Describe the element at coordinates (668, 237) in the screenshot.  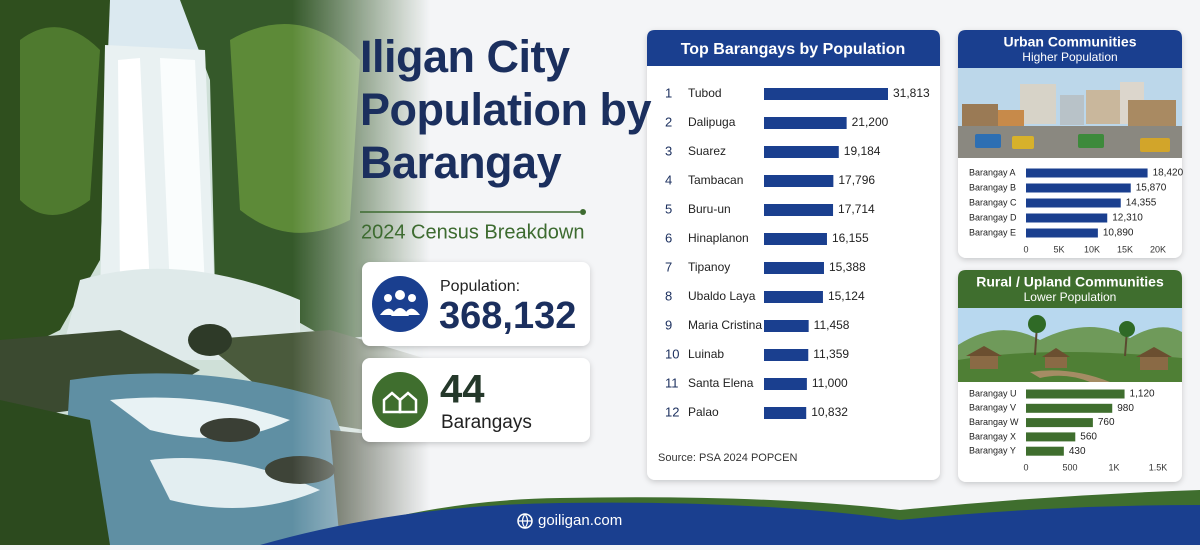
I see `rank: 6` at that location.